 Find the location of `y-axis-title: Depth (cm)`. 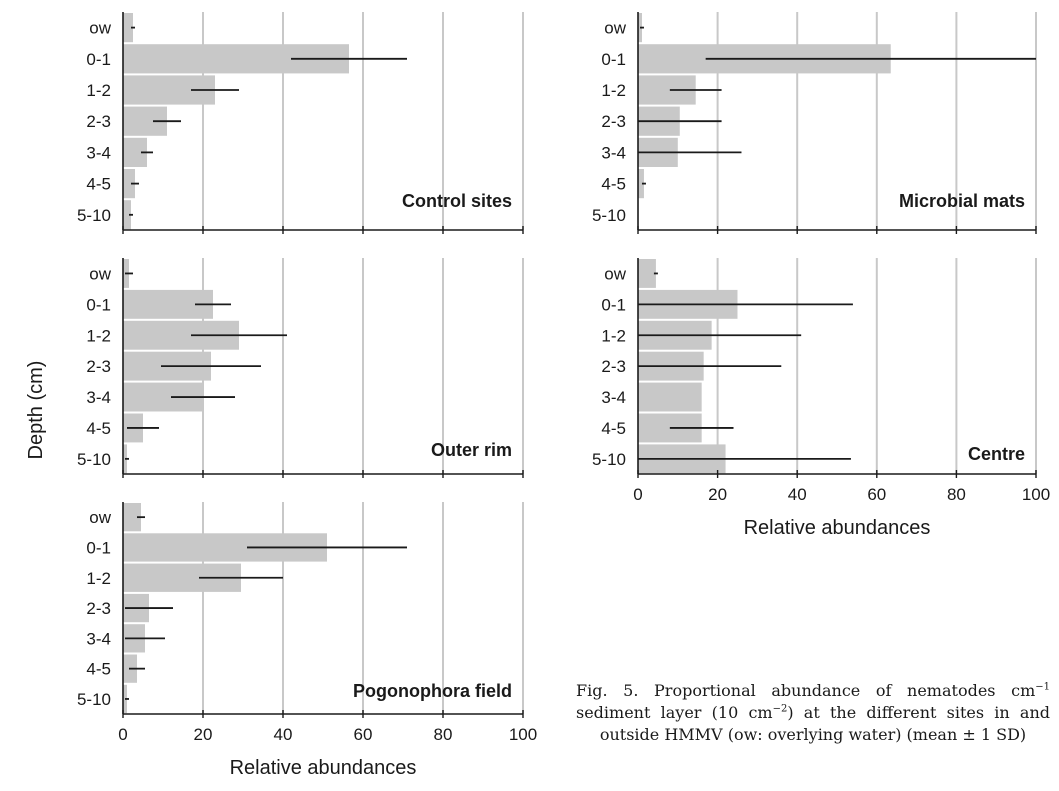

y-axis-title: Depth (cm) is located at coordinates (36, 410).